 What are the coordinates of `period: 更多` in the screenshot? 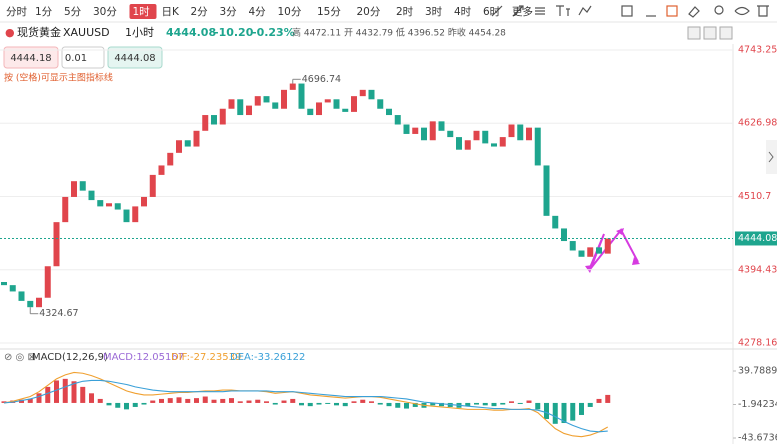 It's located at (522, 11).